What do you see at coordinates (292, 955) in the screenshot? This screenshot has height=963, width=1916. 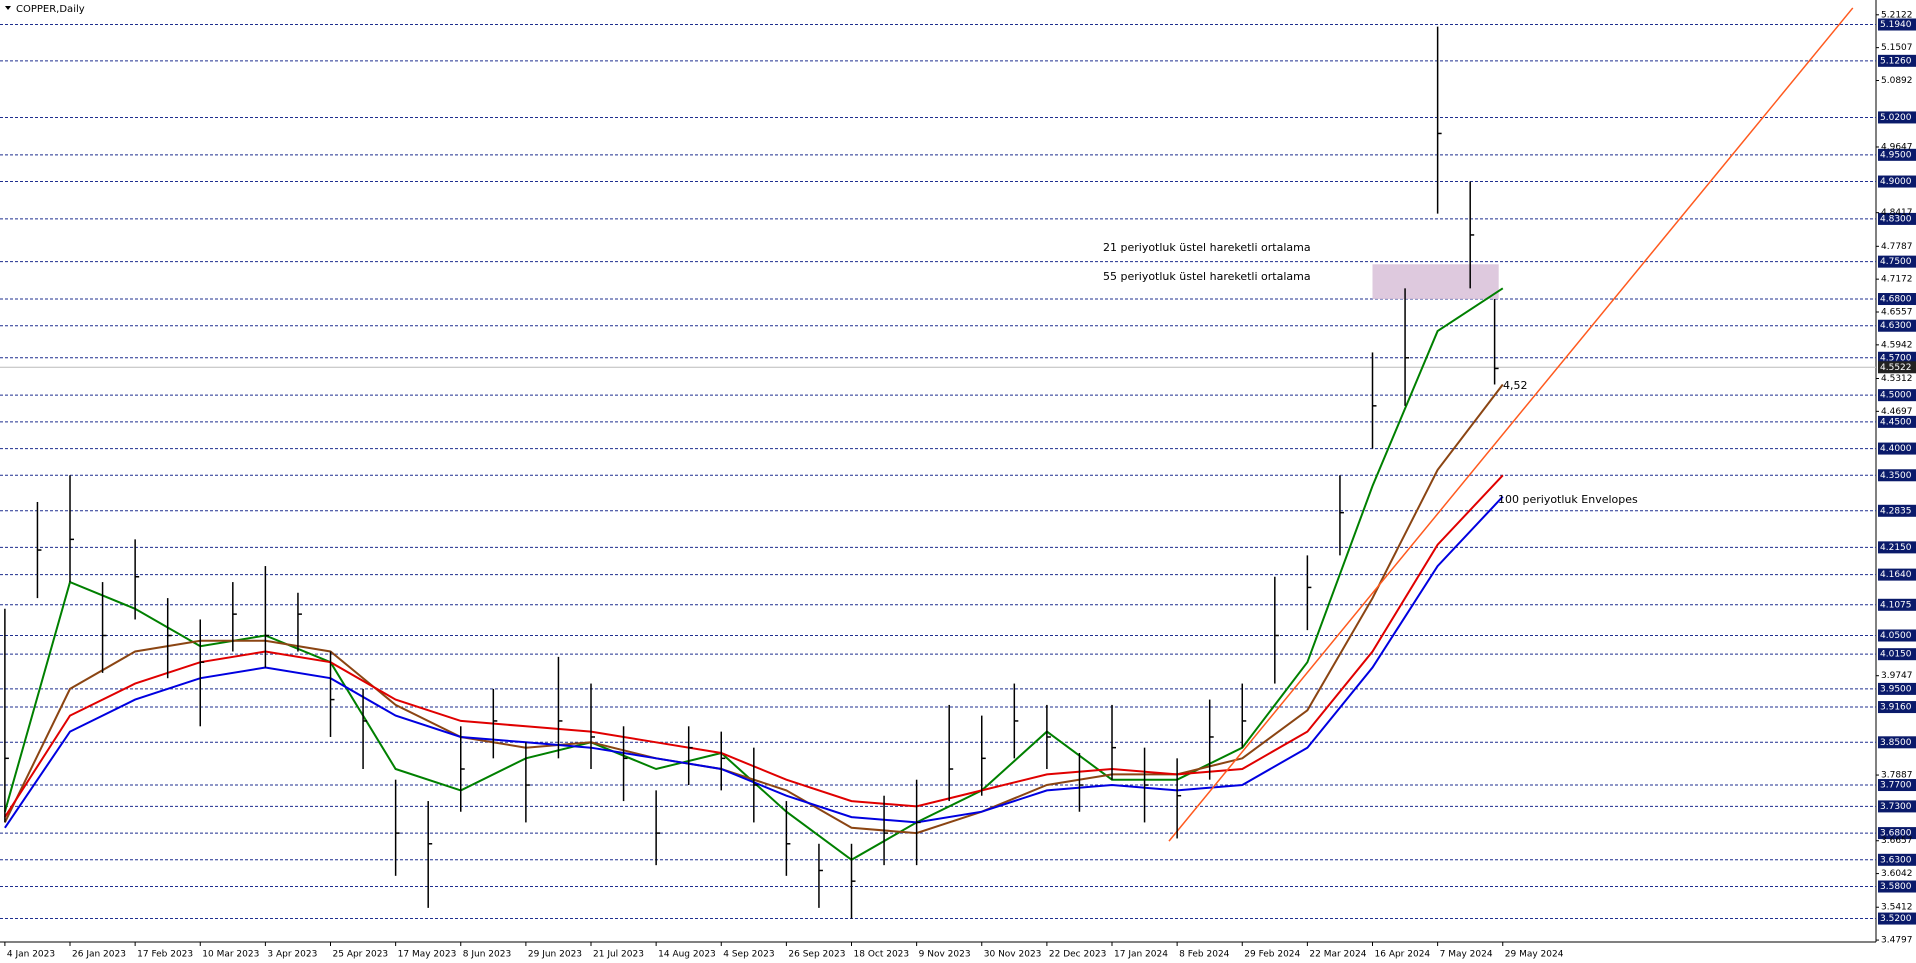 I see `x-tick-label: 3 Apr 2023` at bounding box center [292, 955].